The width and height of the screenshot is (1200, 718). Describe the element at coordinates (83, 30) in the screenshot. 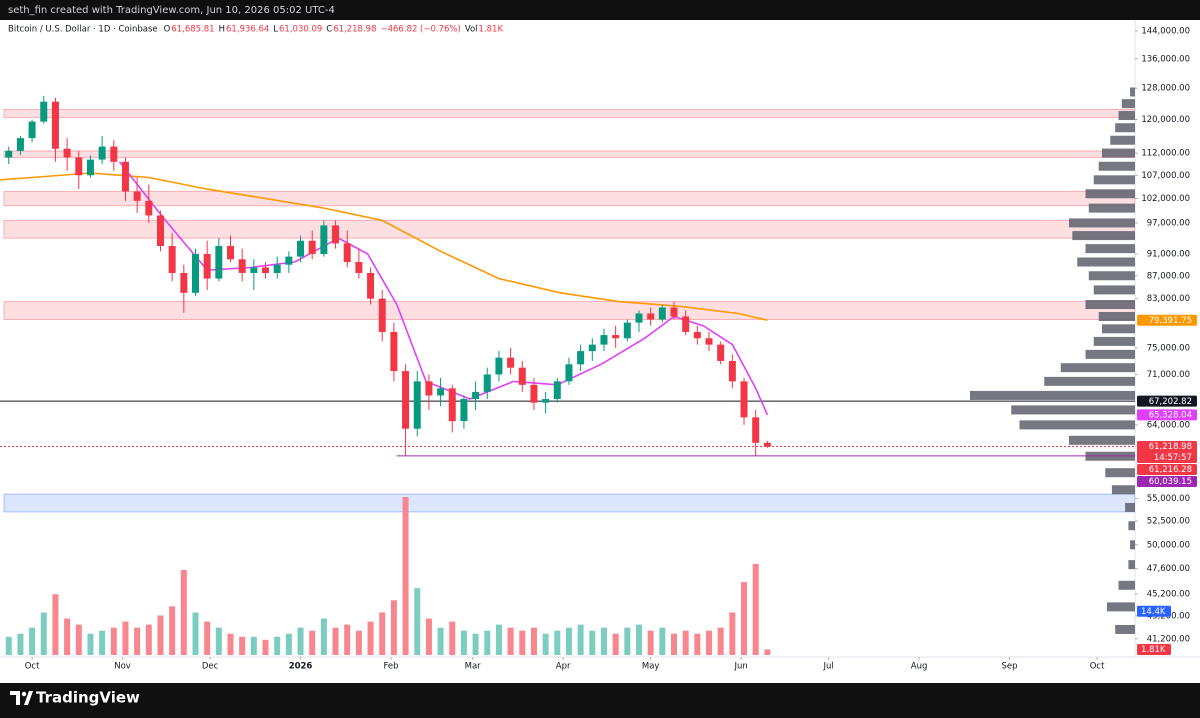

I see `symbol: Bitcoin / U.S. Dollar · 1D · Coinbase` at that location.